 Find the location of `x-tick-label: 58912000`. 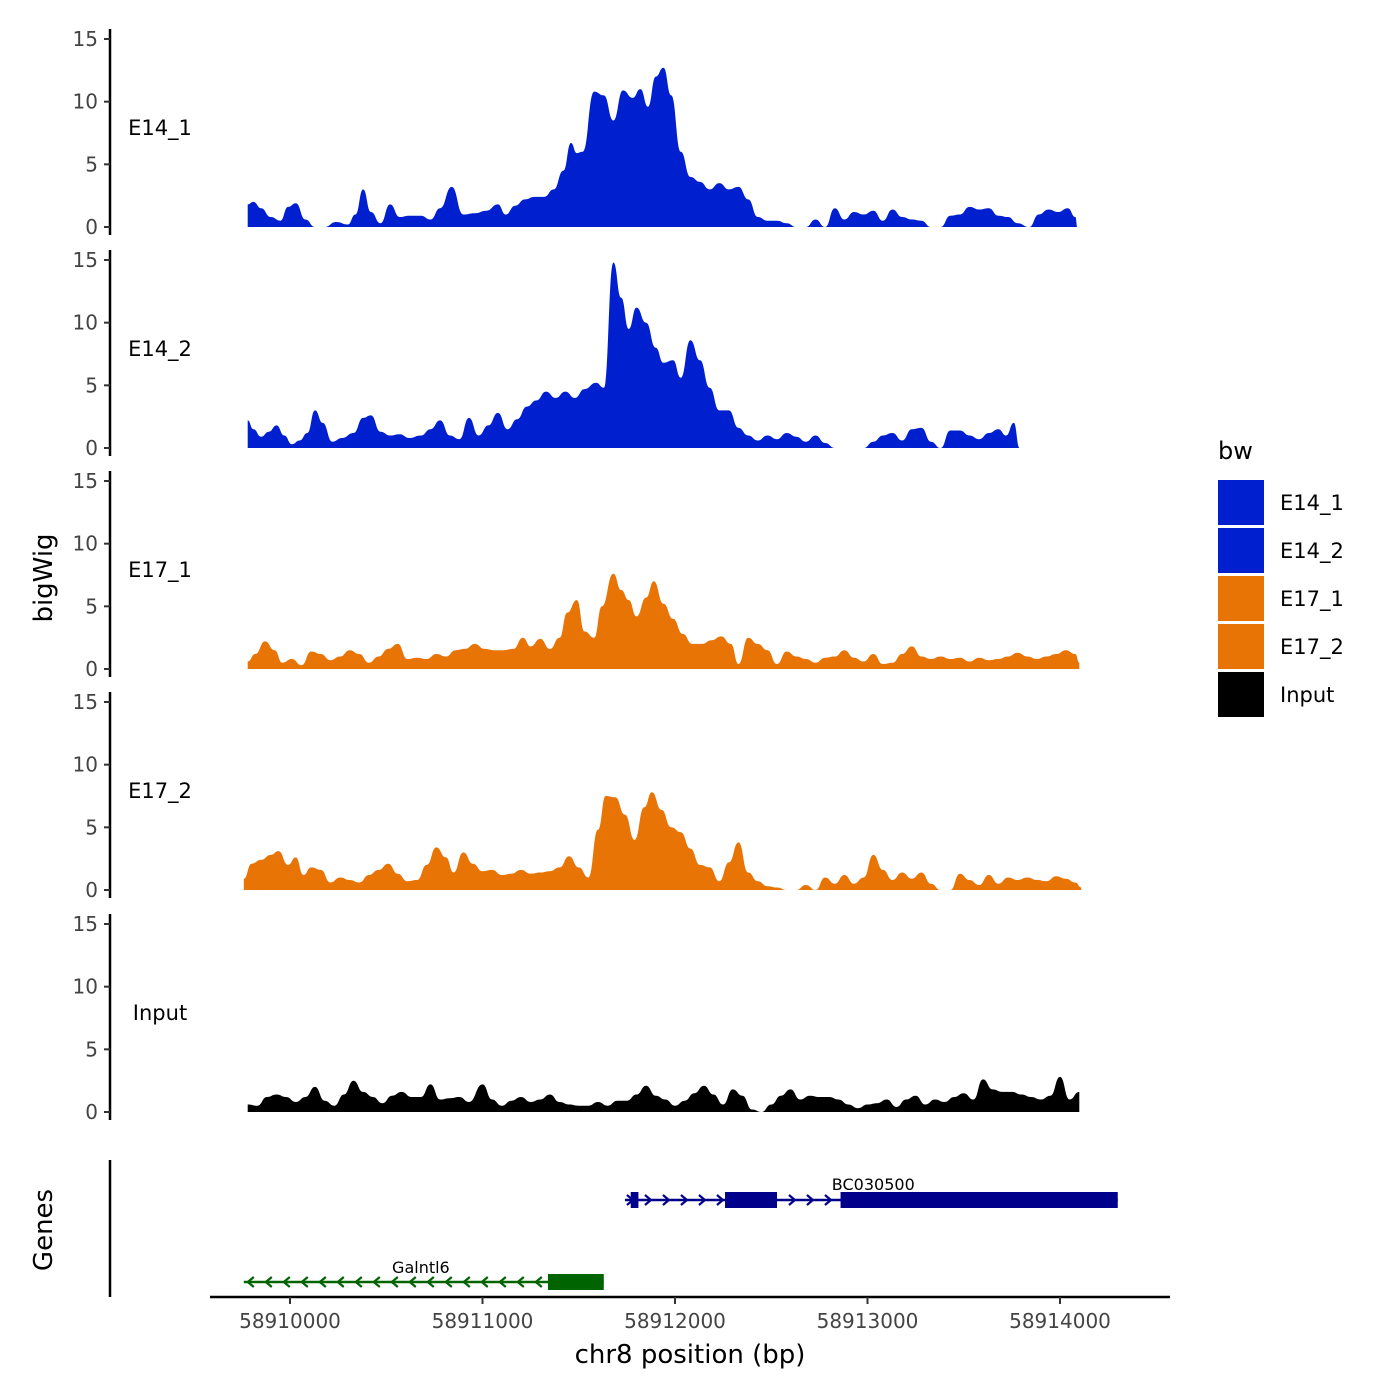

x-tick-label: 58912000 is located at coordinates (675, 1321).